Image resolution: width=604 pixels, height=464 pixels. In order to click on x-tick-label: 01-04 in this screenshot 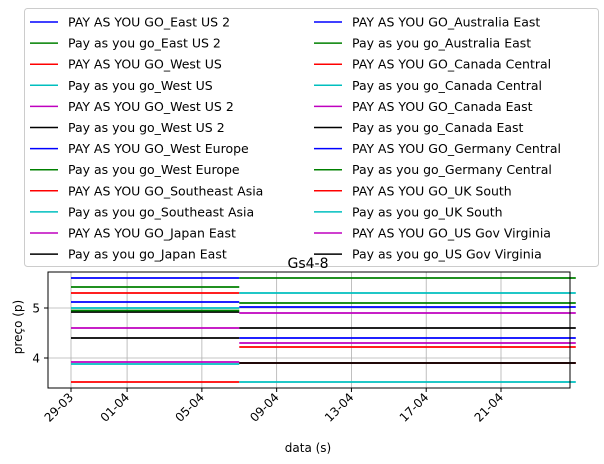, I will do `click(115, 407)`.